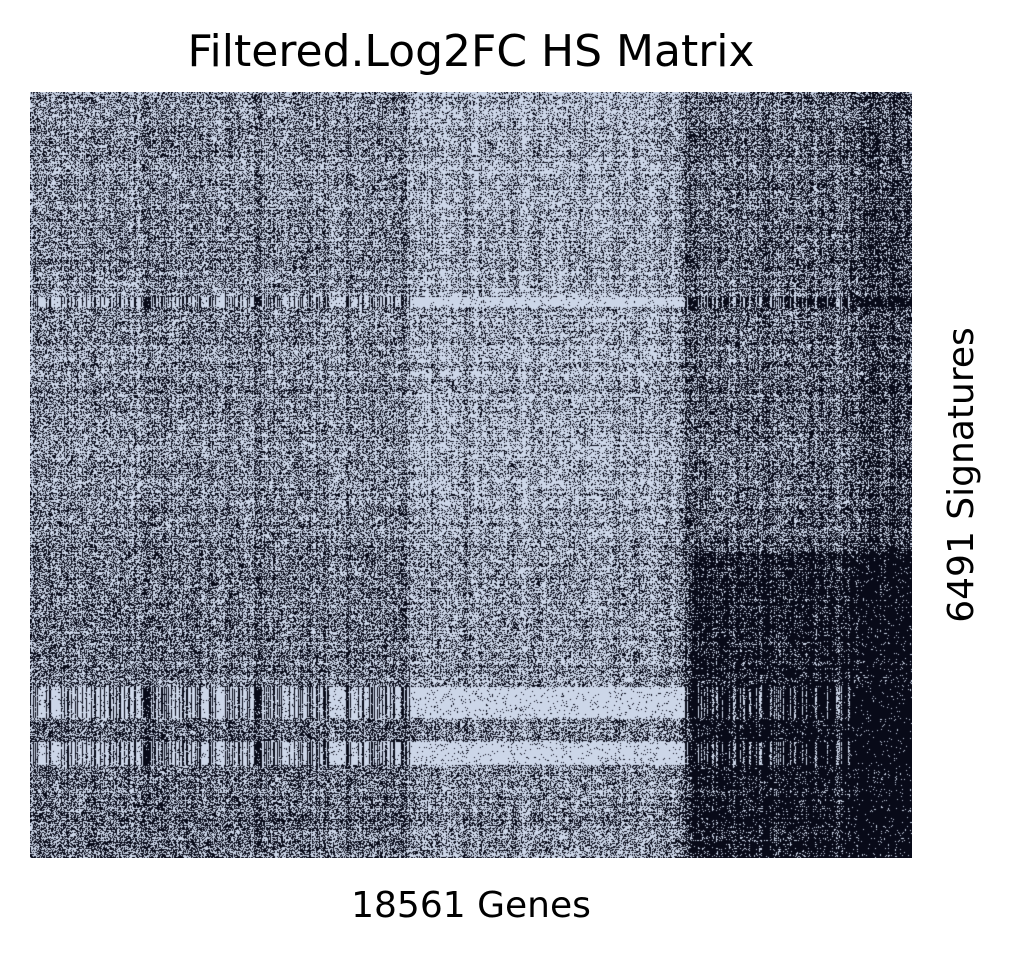 Image resolution: width=1013 pixels, height=959 pixels. What do you see at coordinates (471, 905) in the screenshot?
I see `x-axis-label: 18561 Genes` at bounding box center [471, 905].